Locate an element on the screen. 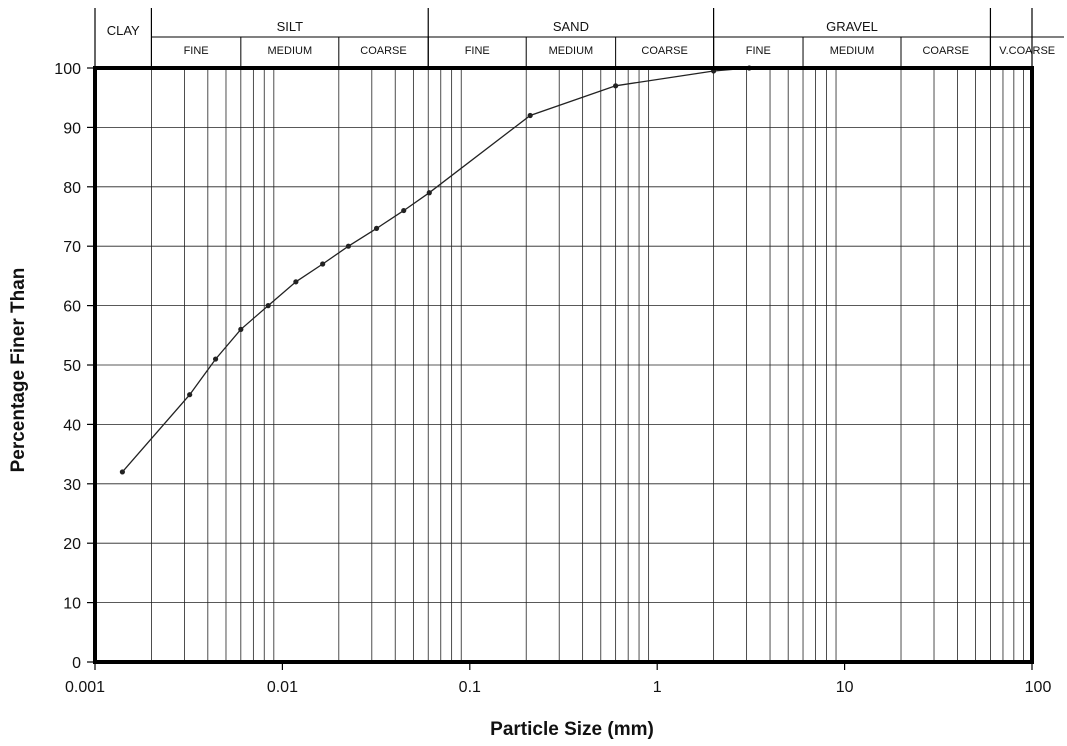  band-label: SILT is located at coordinates (290, 26).